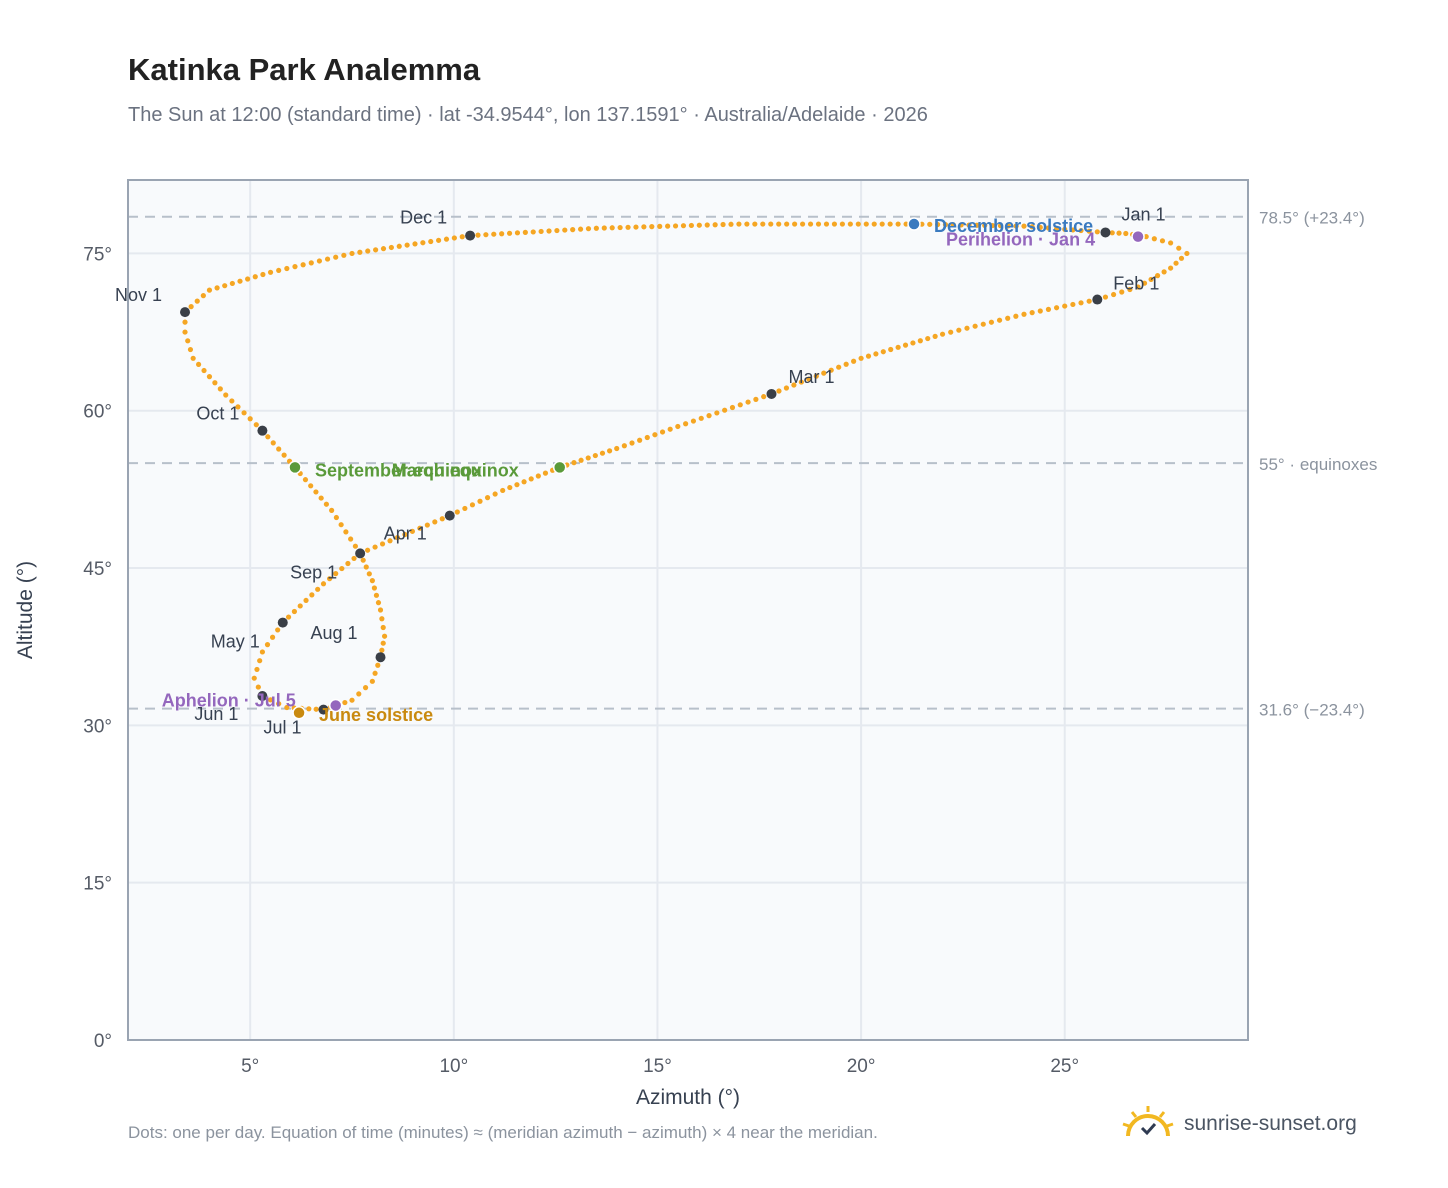  I want to click on event-label: September equinox, so click(398, 470).